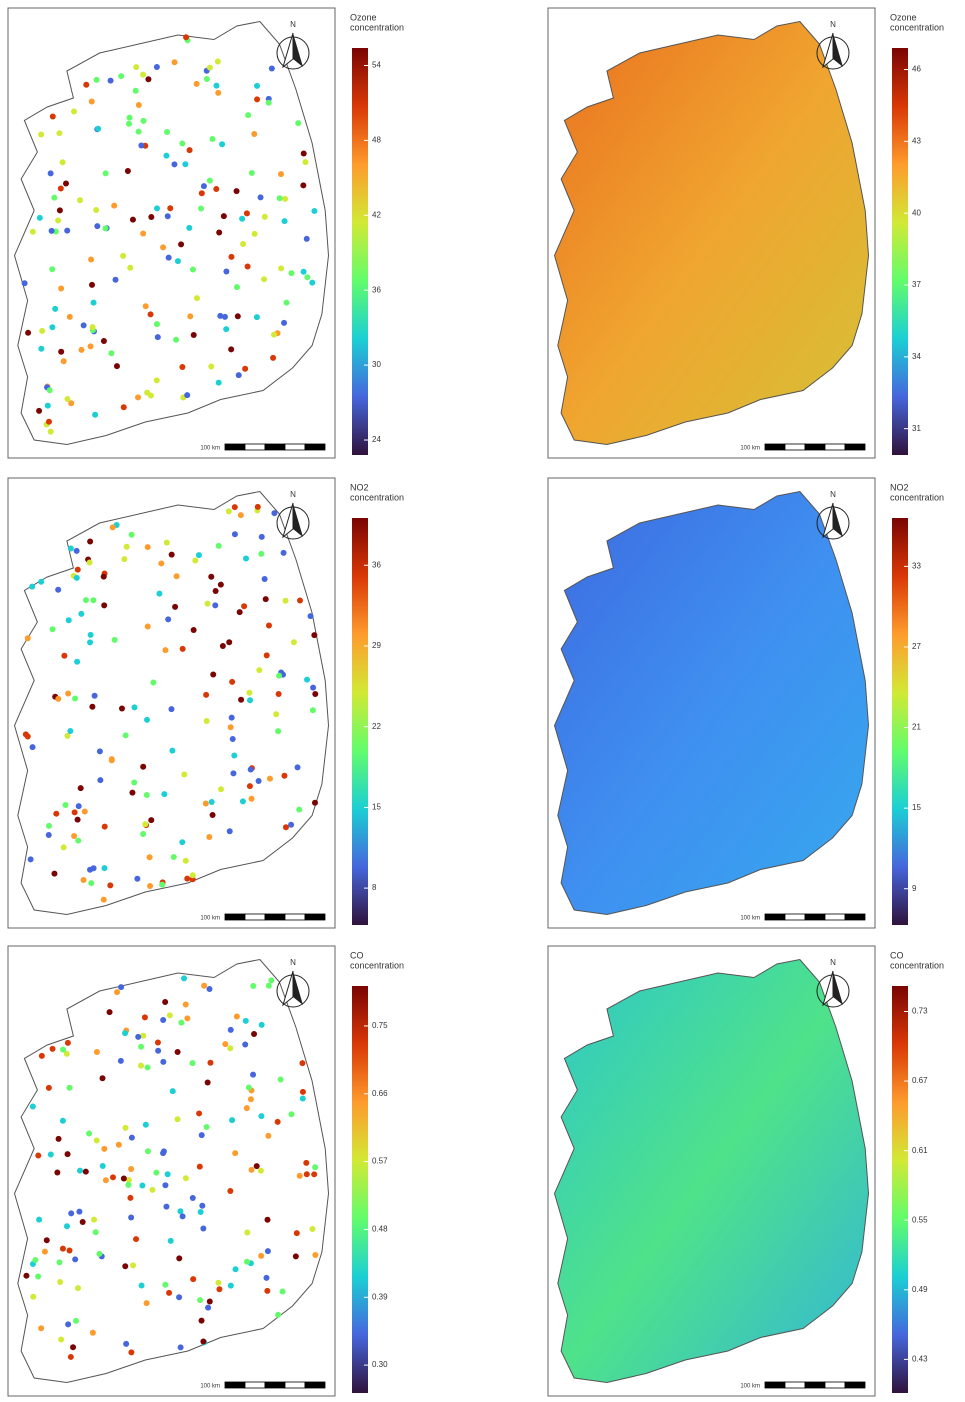 The width and height of the screenshot is (965, 1402). I want to click on colorbar-tick-label: 30, so click(376, 364).